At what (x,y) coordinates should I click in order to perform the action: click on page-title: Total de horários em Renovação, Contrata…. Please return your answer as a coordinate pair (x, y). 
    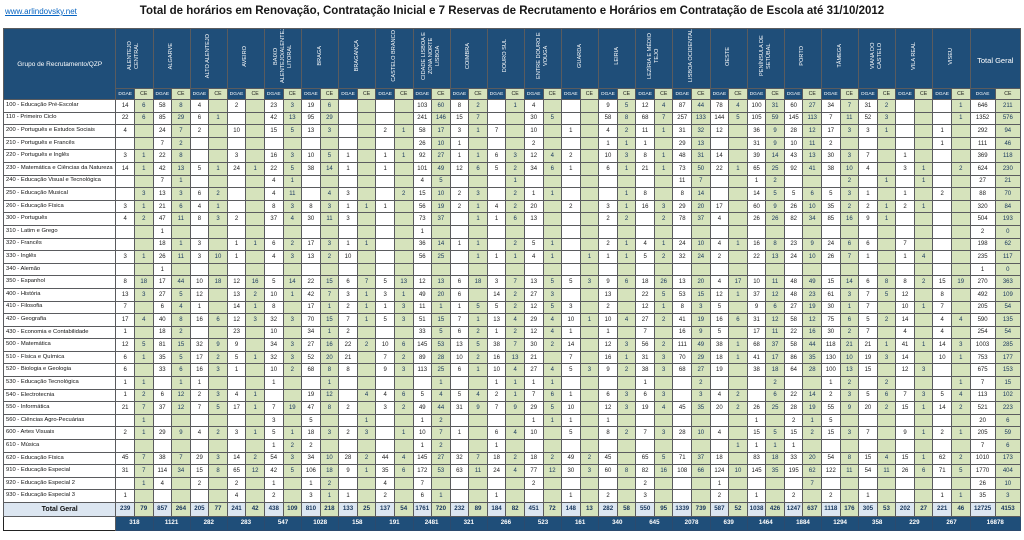
    Looking at the image, I should click on (512, 11).